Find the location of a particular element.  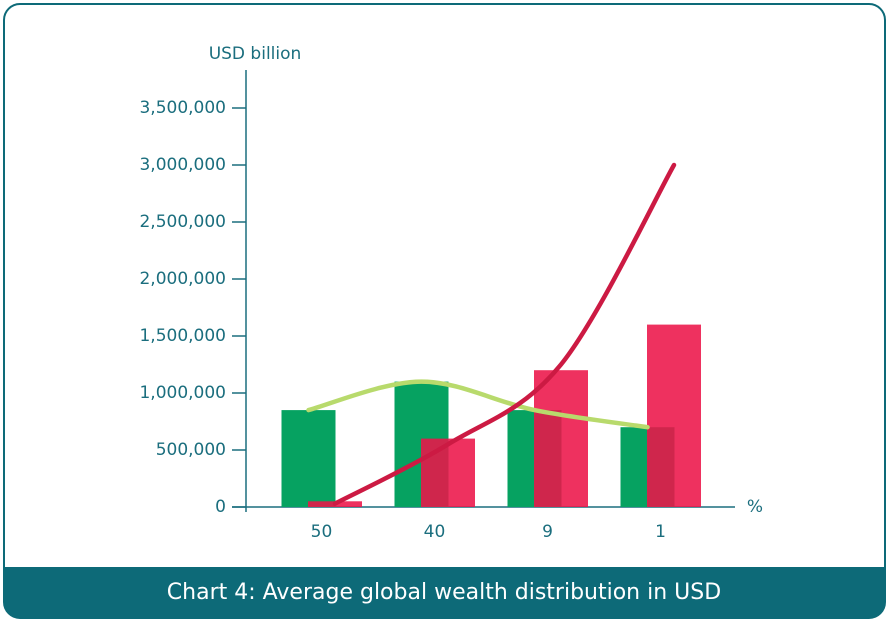

y-tick-label: 0 is located at coordinates (220, 507).